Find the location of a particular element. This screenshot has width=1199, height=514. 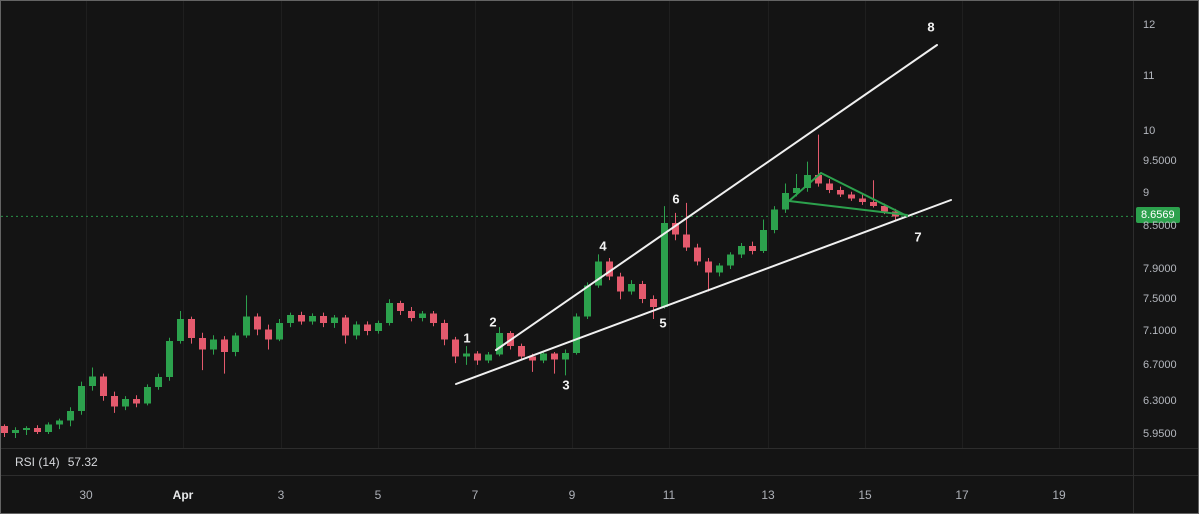

wave-label: 4 is located at coordinates (603, 245).